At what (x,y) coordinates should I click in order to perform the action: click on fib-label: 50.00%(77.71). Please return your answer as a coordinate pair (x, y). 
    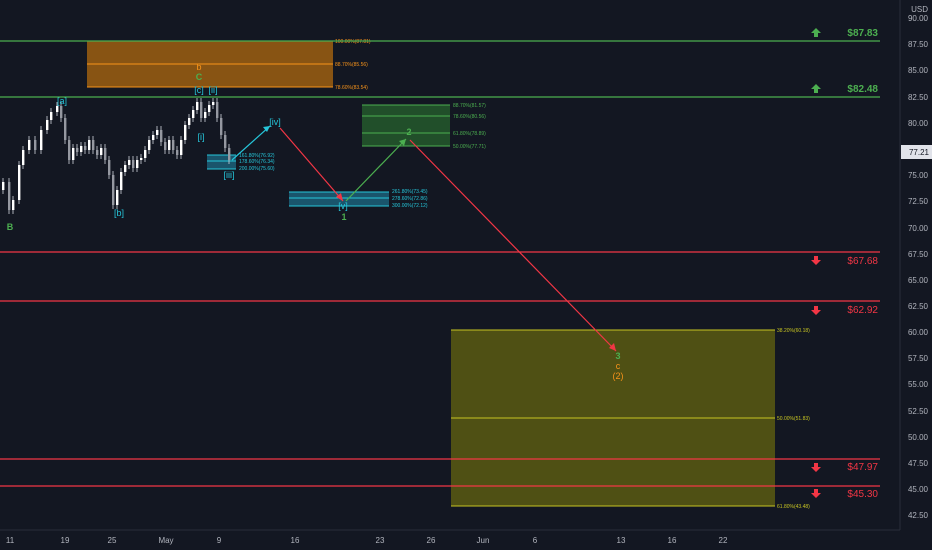
    Looking at the image, I should click on (469, 147).